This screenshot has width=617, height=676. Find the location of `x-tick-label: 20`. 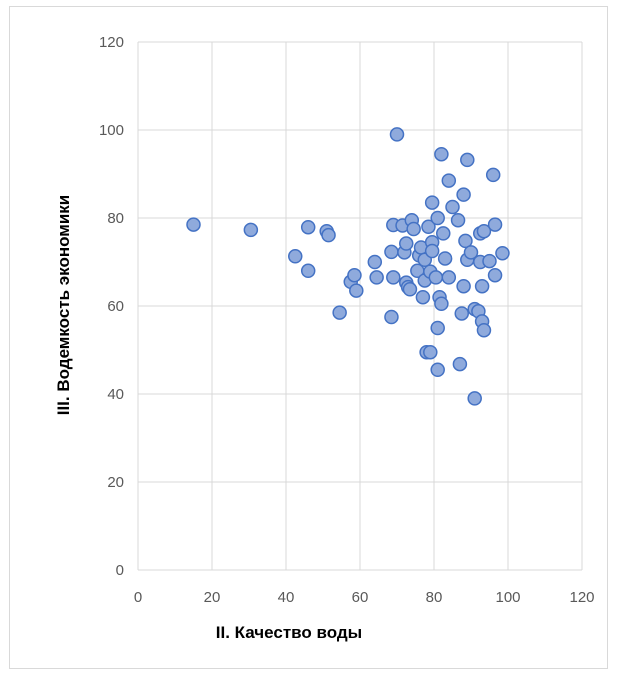

x-tick-label: 20 is located at coordinates (212, 597).